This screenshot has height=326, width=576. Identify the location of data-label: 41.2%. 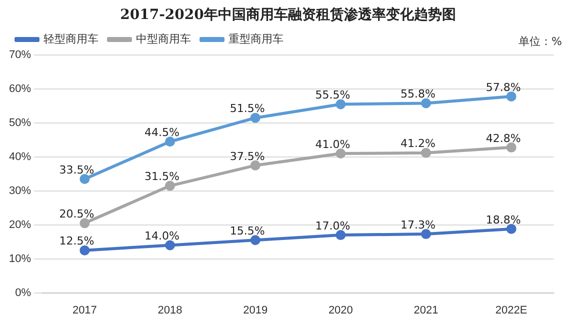
(418, 143).